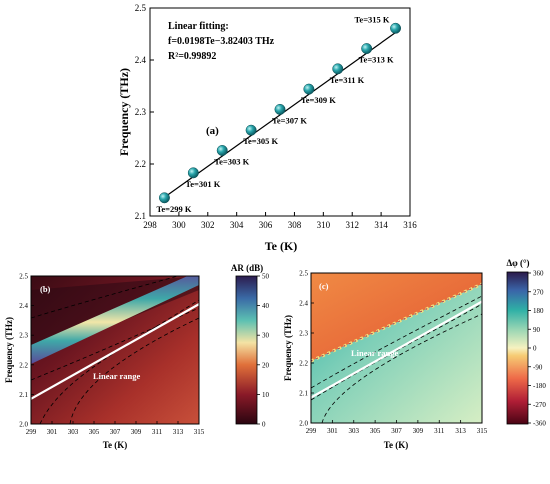 The width and height of the screenshot is (550, 484). What do you see at coordinates (212, 131) in the screenshot?
I see `panel-a-label: (a)` at bounding box center [212, 131].